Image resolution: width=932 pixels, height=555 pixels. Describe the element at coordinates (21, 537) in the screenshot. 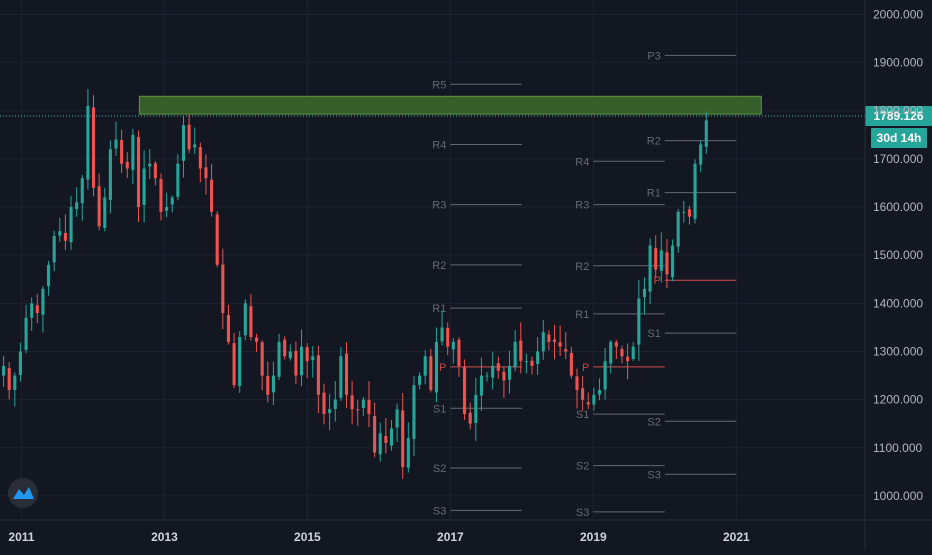

I see `x-tick-label: 2011` at that location.